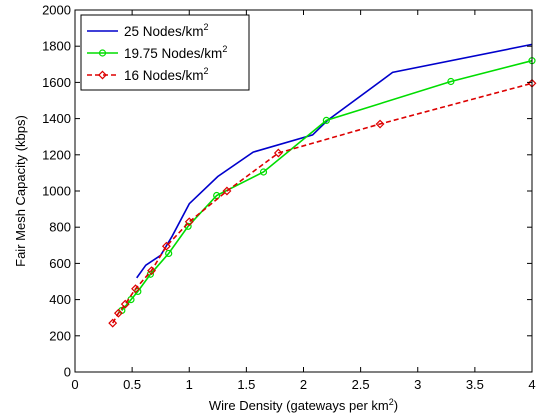 The height and width of the screenshot is (419, 540). What do you see at coordinates (361, 384) in the screenshot?
I see `x-tick-label: 2.5` at bounding box center [361, 384].